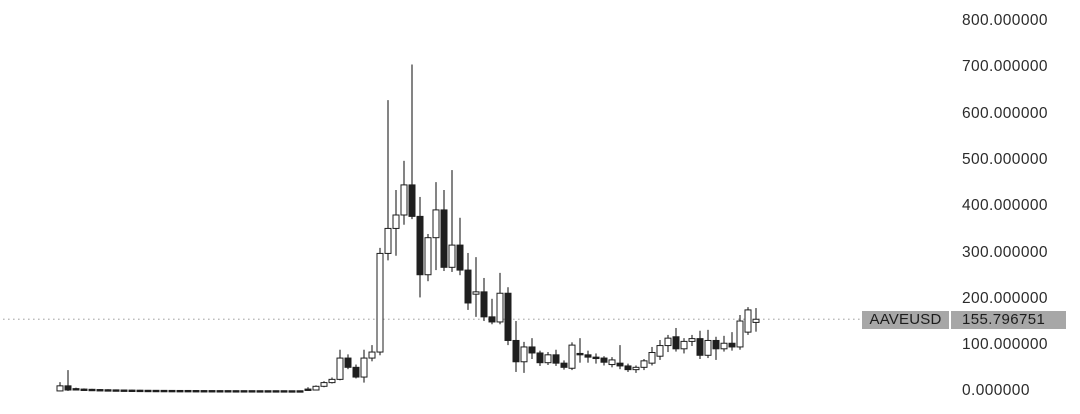  Describe the element at coordinates (1005, 20) in the screenshot. I see `price-axis-label: 800.000000` at that location.